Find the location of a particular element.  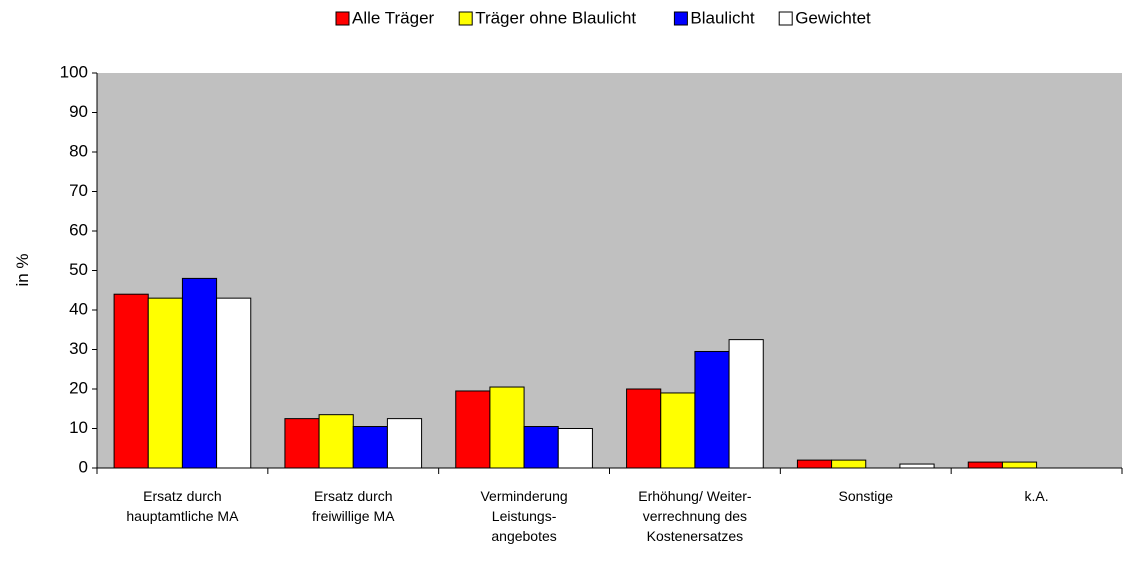

x-tick-label: Sonstige is located at coordinates (866, 496).